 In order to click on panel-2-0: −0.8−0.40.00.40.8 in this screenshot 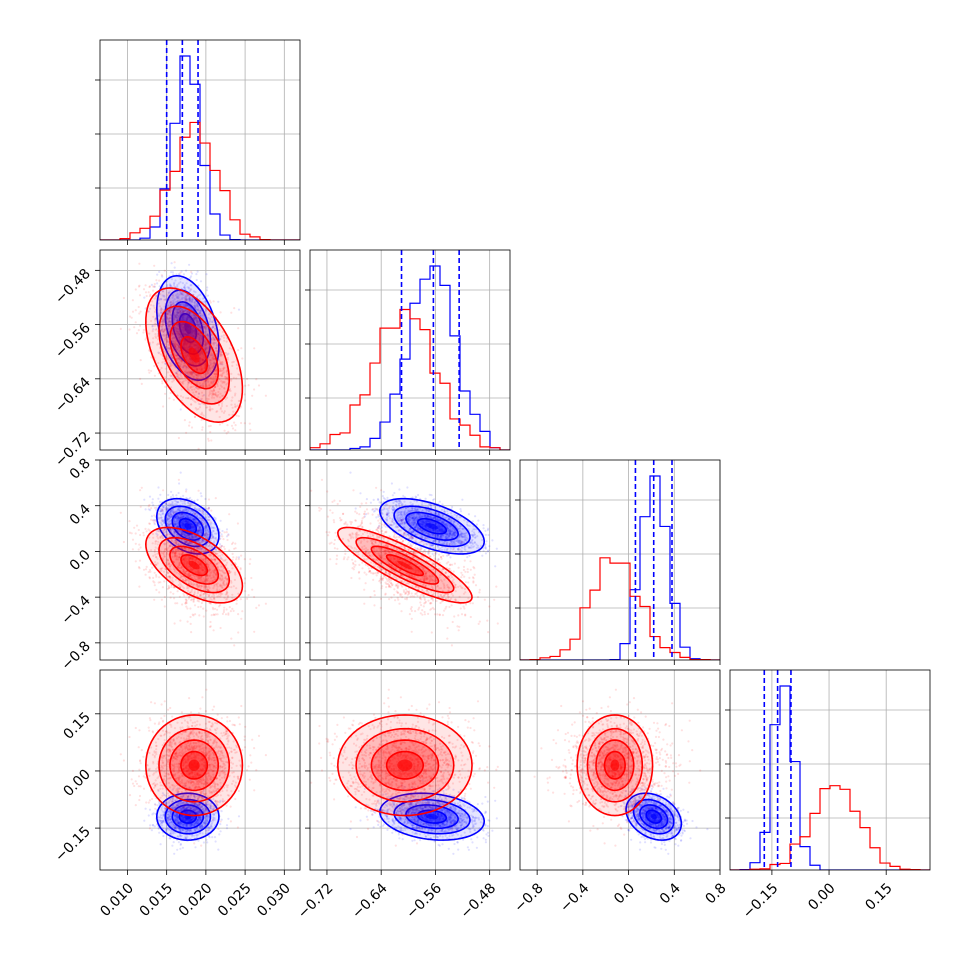, I will do `click(179, 565)`.